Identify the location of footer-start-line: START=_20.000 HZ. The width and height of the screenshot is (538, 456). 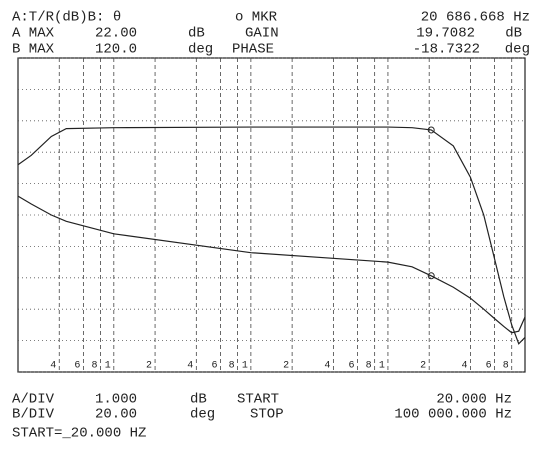
(79, 434).